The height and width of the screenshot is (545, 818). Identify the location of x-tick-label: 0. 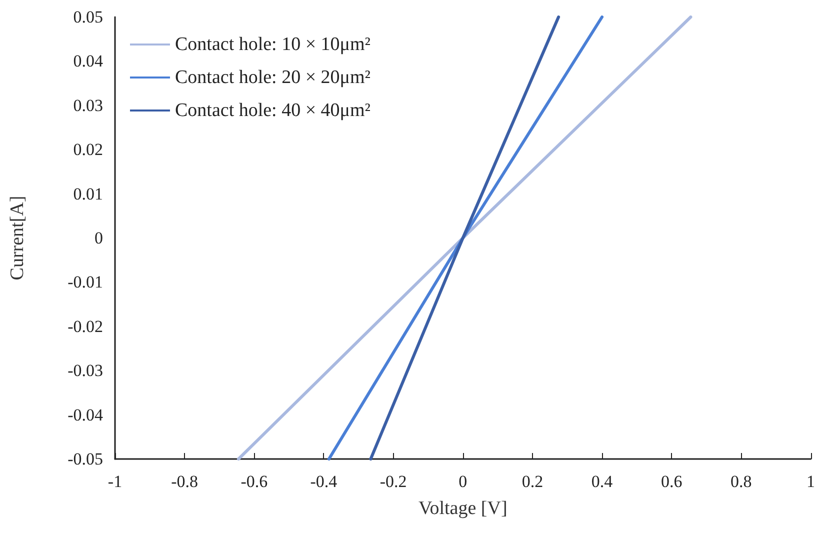
(463, 481).